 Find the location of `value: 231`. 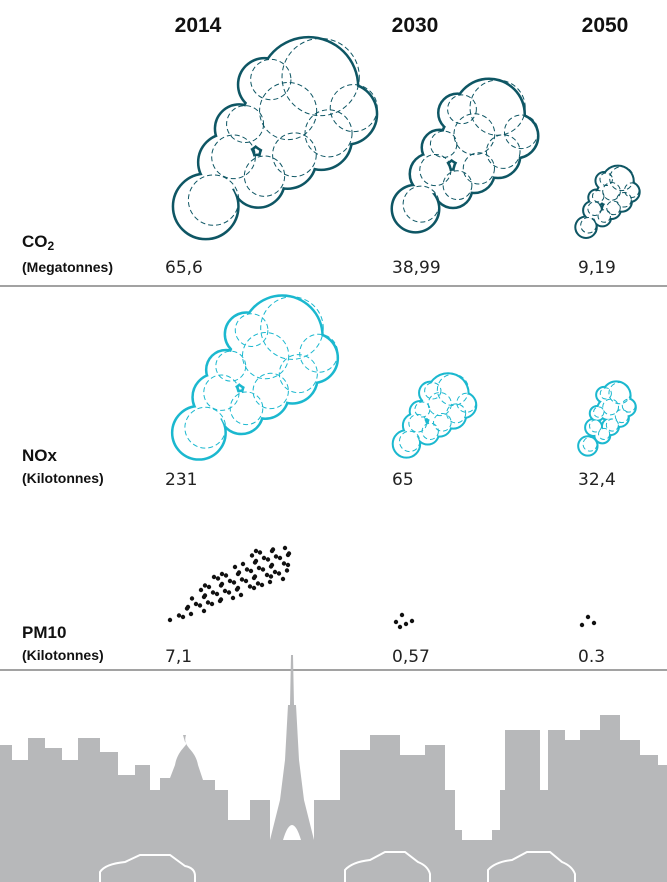

value: 231 is located at coordinates (181, 480).